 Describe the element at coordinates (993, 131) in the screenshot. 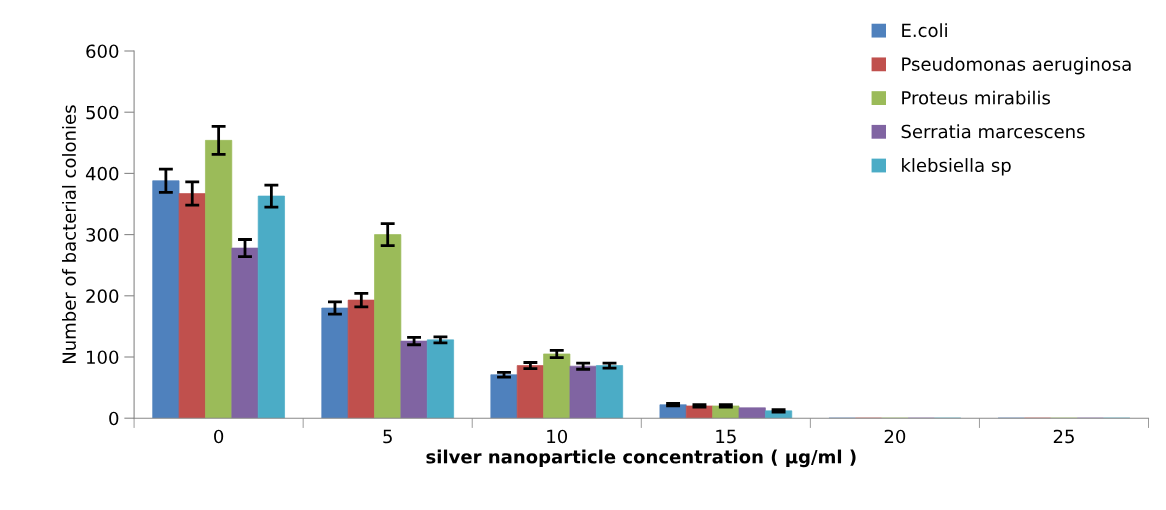

I see `legend-label: Serratia marcescens` at that location.